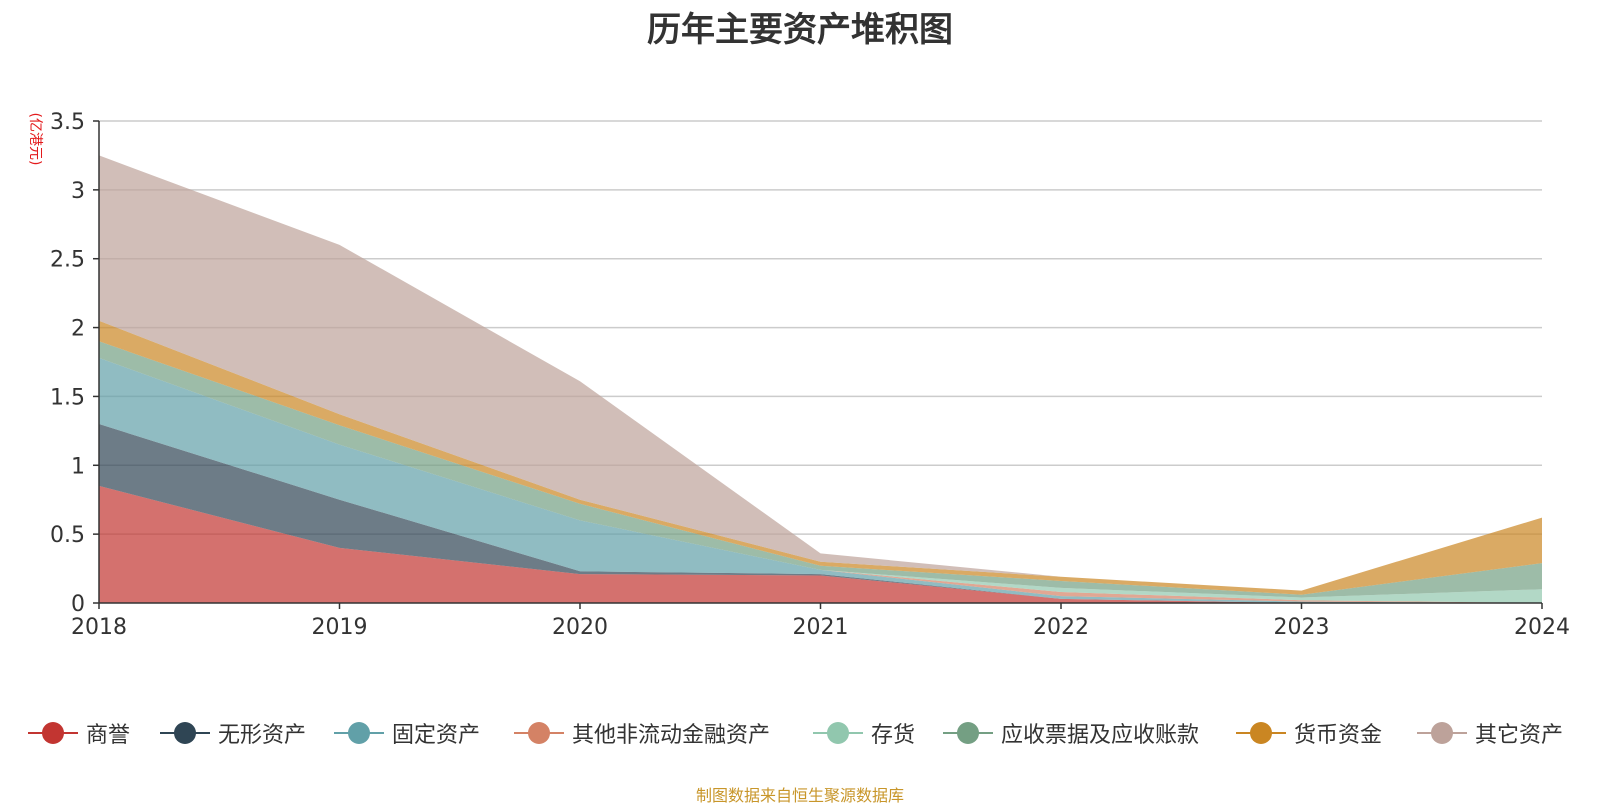 Image resolution: width=1600 pixels, height=806 pixels. I want to click on legend-item: 商誉, so click(79, 733).